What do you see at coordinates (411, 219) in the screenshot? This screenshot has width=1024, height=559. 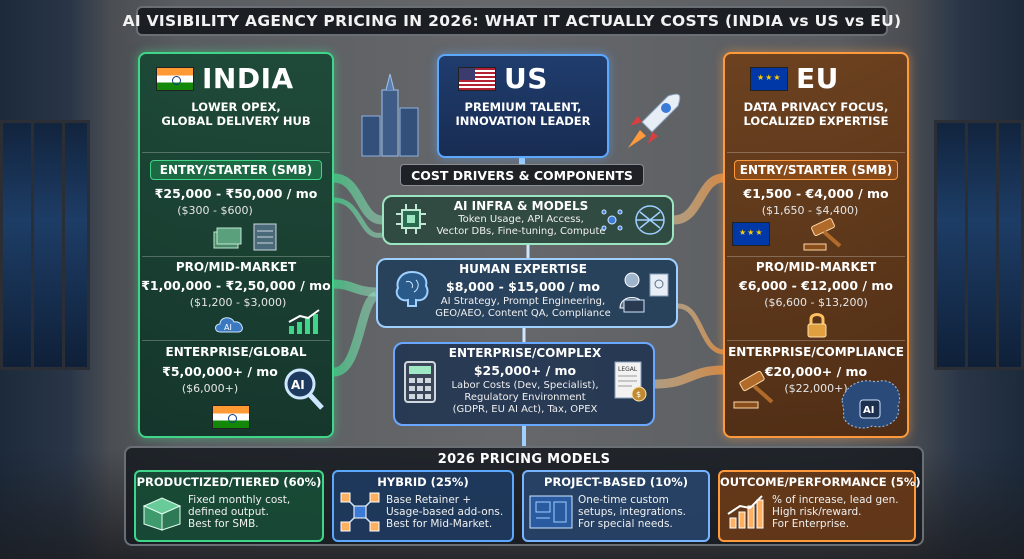 I see `chip-icon` at bounding box center [411, 219].